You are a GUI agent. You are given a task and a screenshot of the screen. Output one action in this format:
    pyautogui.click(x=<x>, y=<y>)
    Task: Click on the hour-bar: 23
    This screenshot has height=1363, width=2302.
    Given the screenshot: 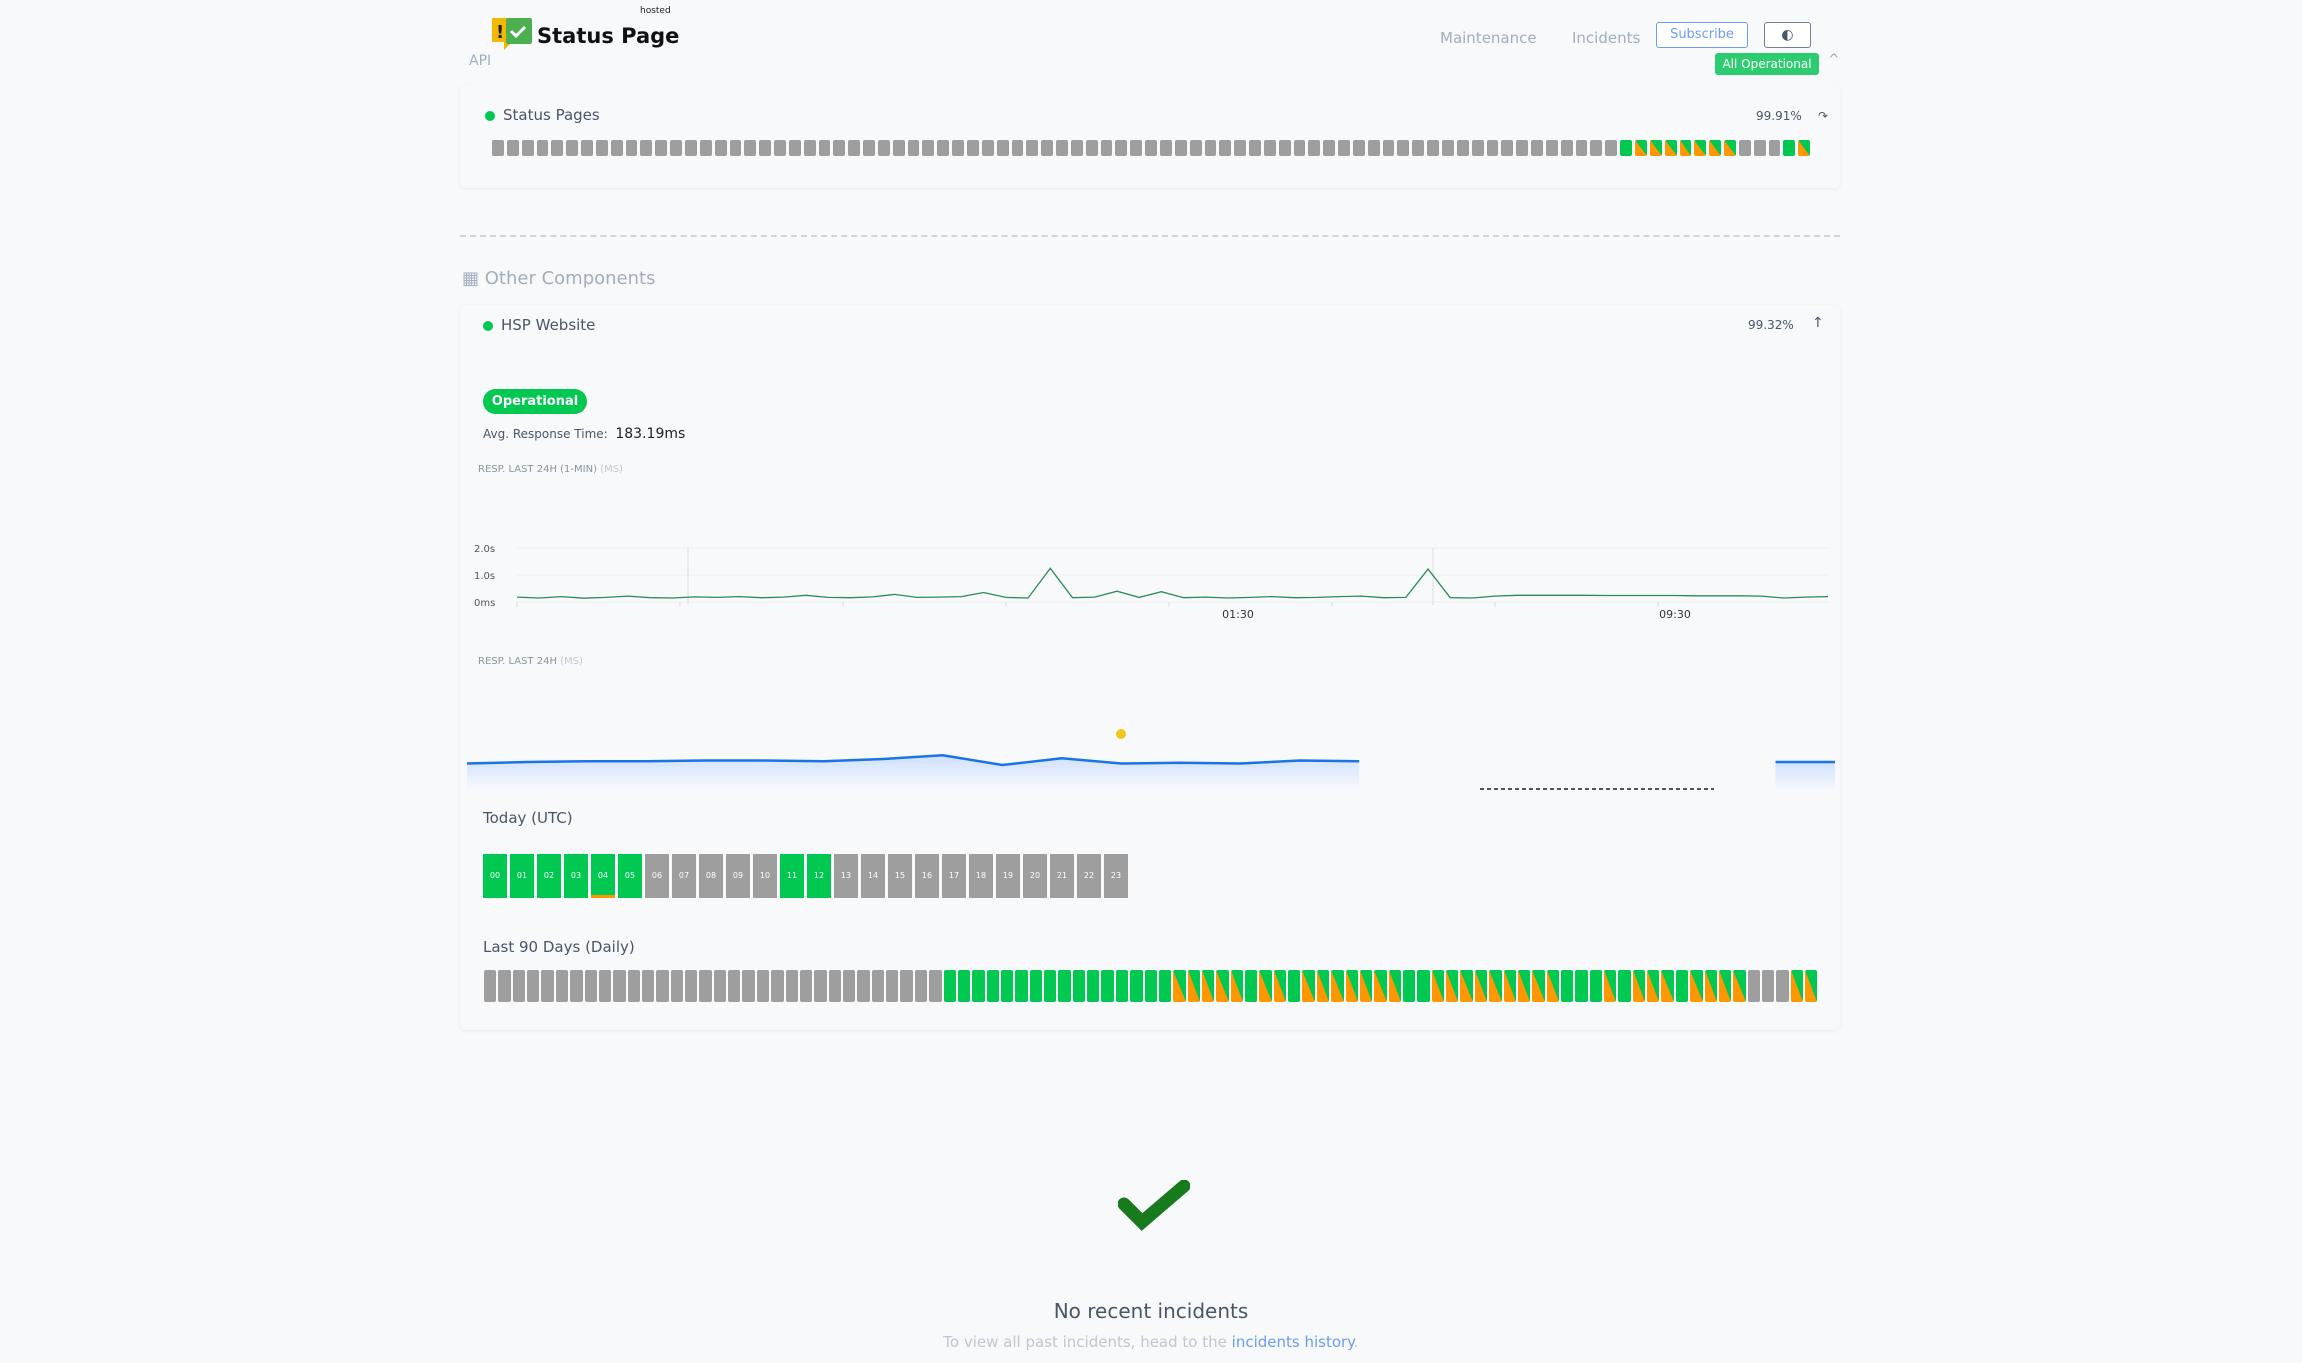 What is the action you would take?
    pyautogui.click(x=1116, y=876)
    